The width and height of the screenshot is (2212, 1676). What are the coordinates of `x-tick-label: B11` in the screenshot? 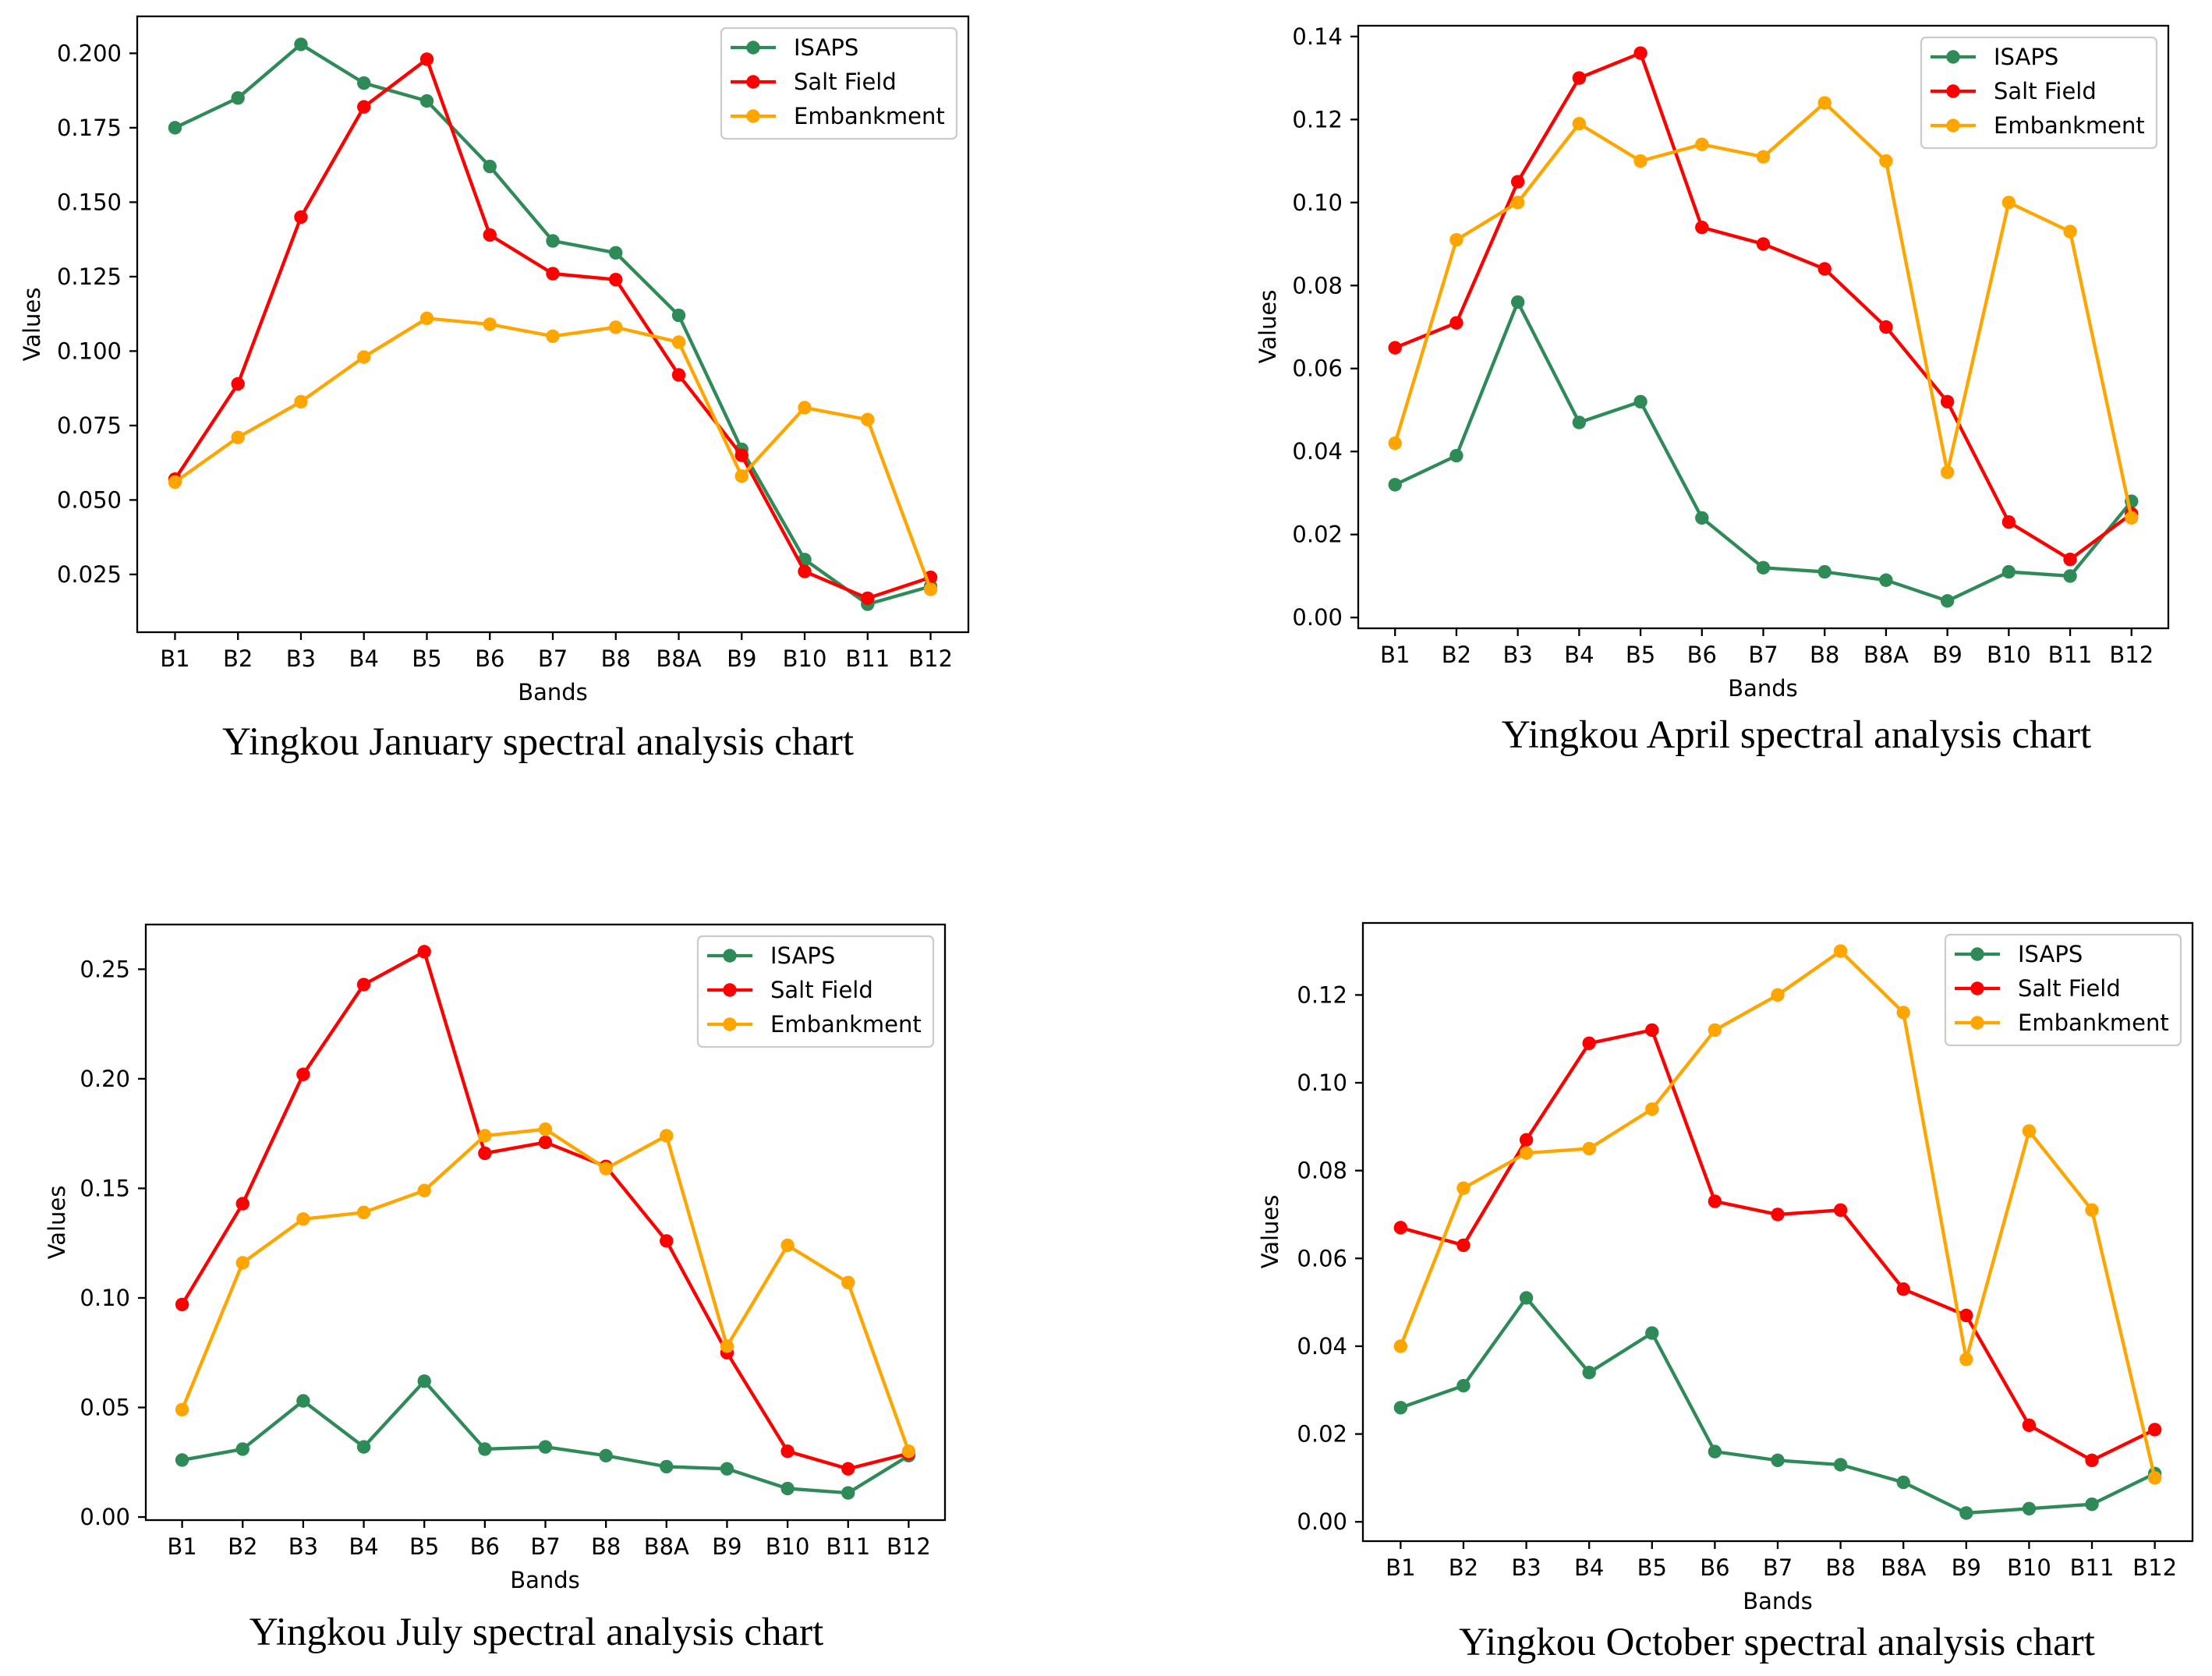 It's located at (868, 658).